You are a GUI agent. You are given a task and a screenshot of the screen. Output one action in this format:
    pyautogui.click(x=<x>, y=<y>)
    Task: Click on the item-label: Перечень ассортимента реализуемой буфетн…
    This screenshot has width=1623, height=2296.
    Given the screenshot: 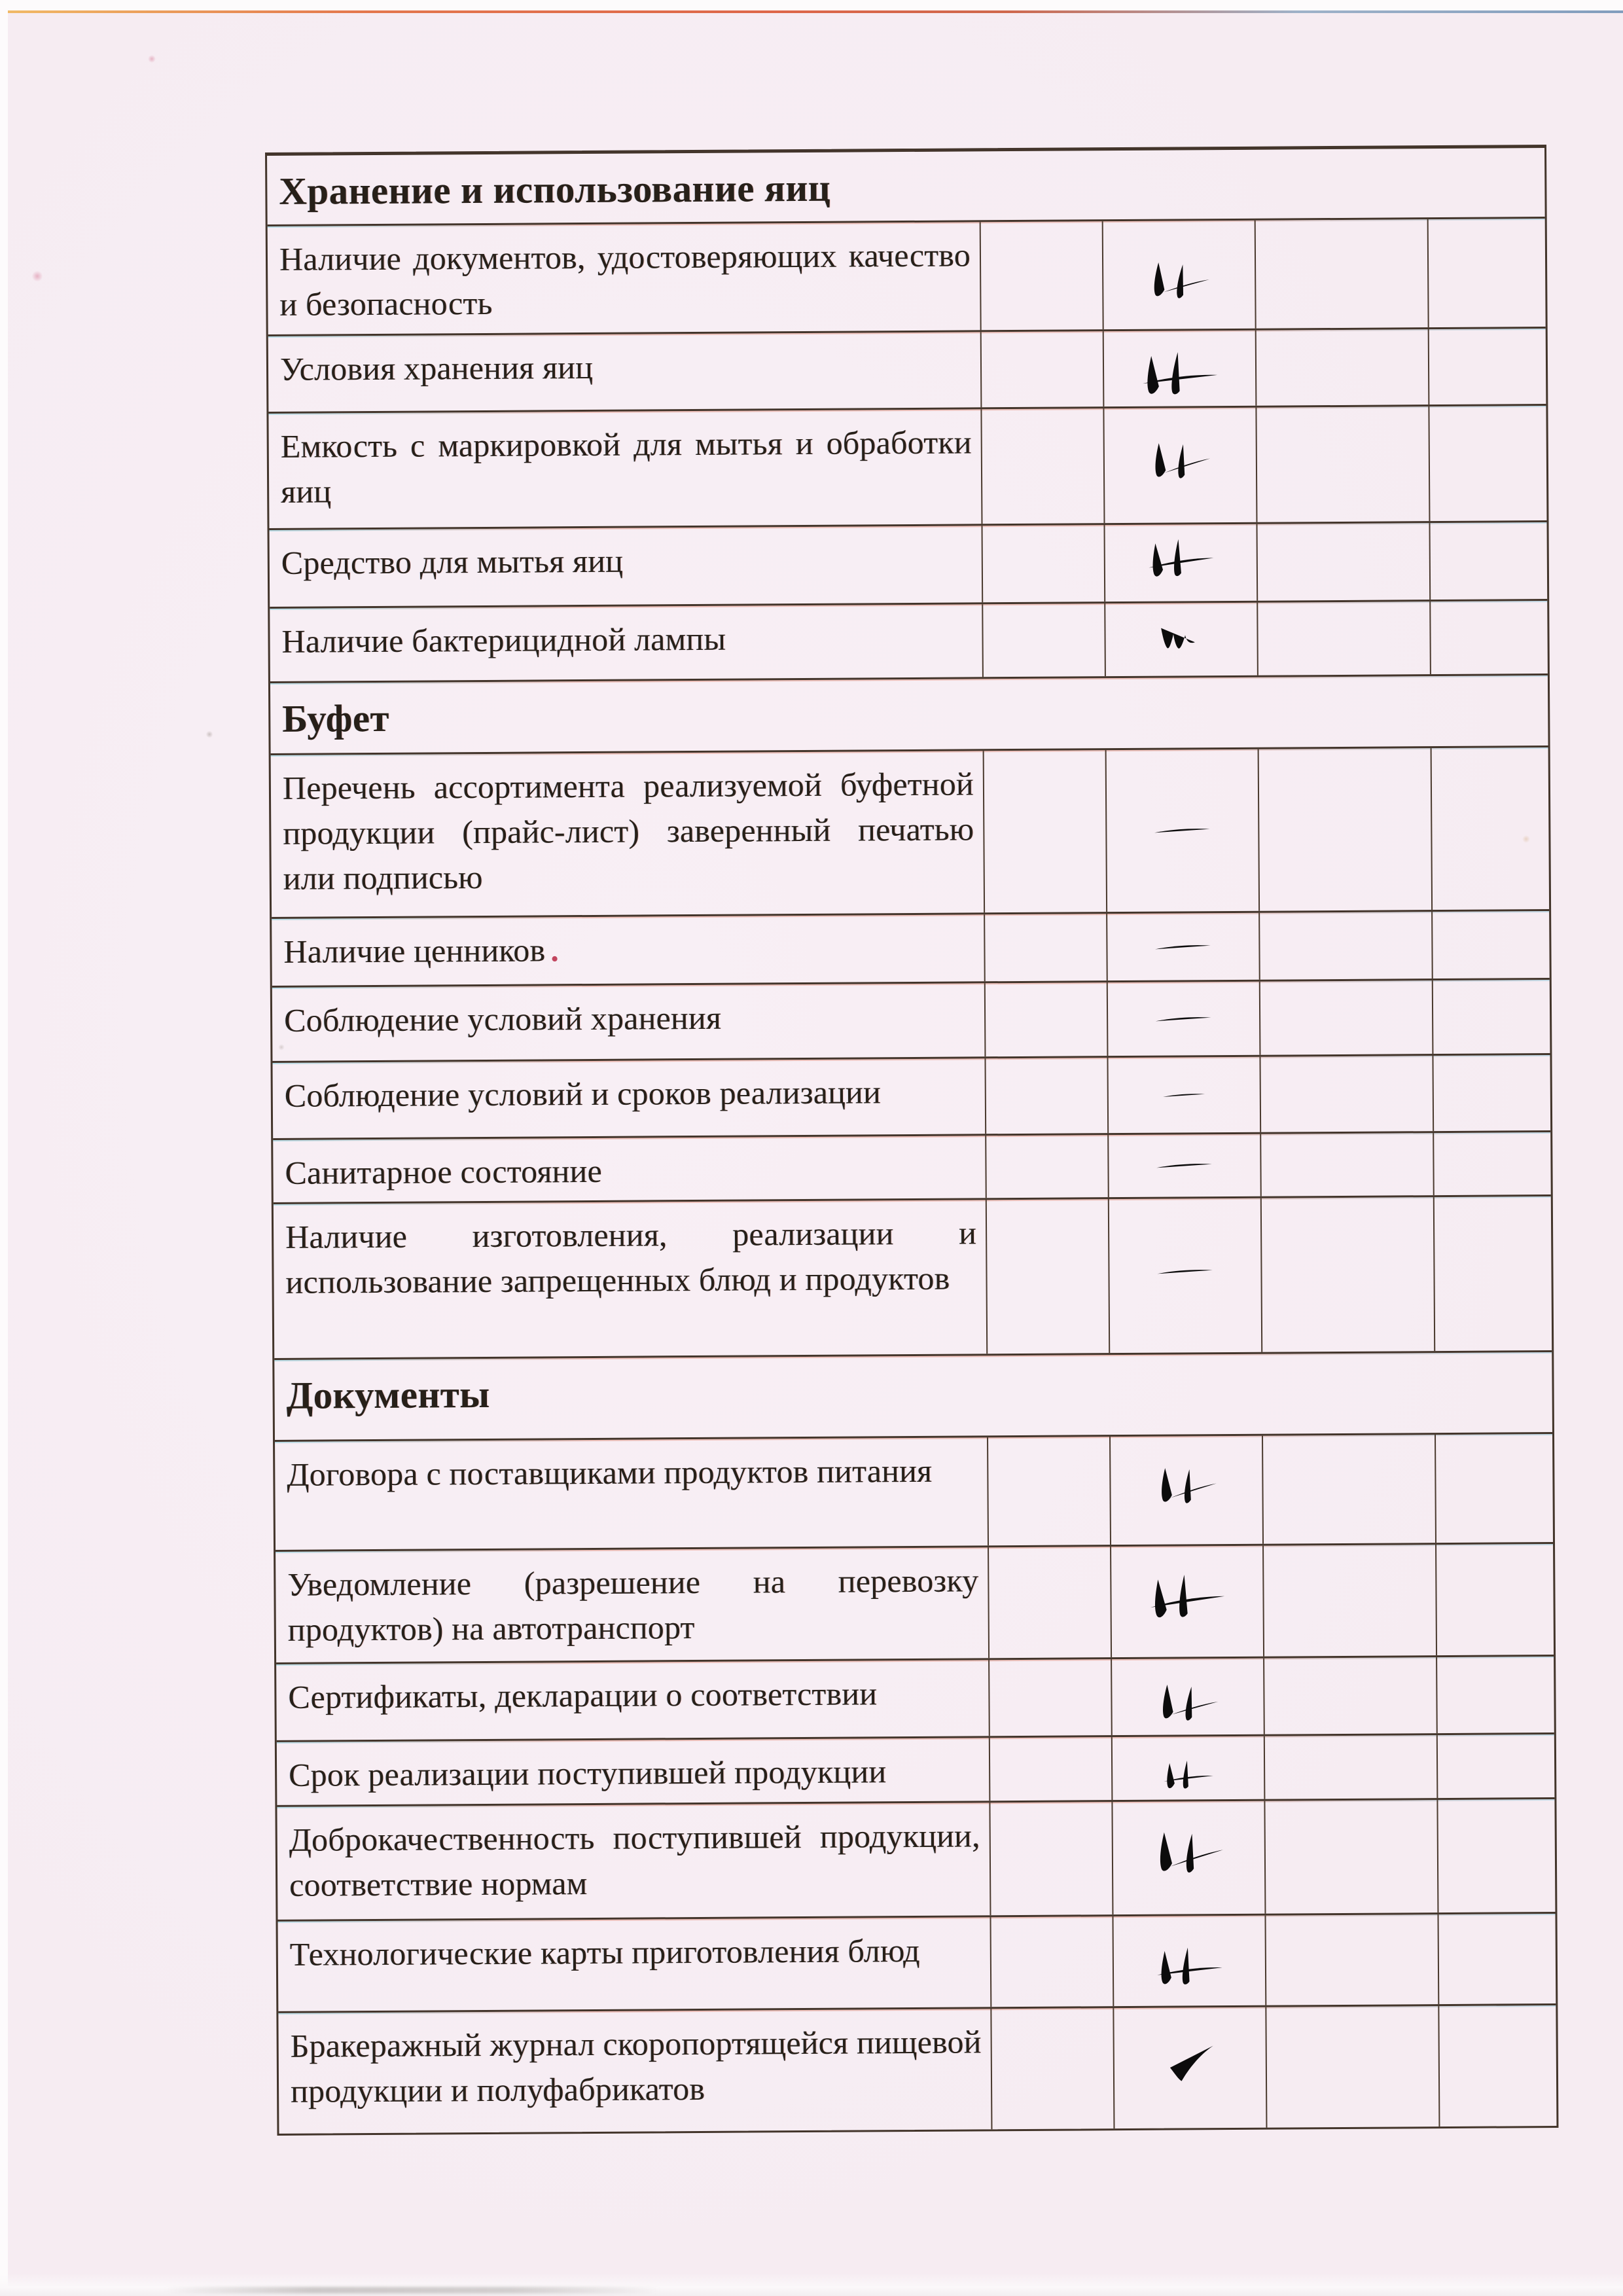 What is the action you would take?
    pyautogui.click(x=628, y=831)
    